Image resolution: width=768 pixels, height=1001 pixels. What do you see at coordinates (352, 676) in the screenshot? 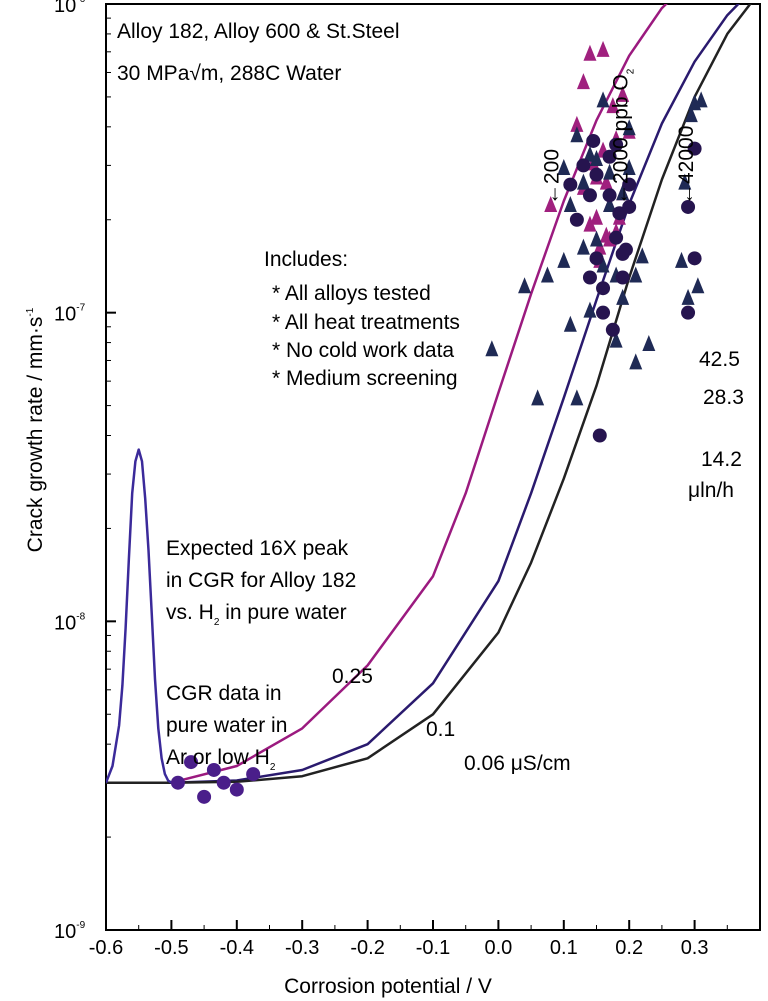
I see `curve-label-0-25: 0.25` at bounding box center [352, 676].